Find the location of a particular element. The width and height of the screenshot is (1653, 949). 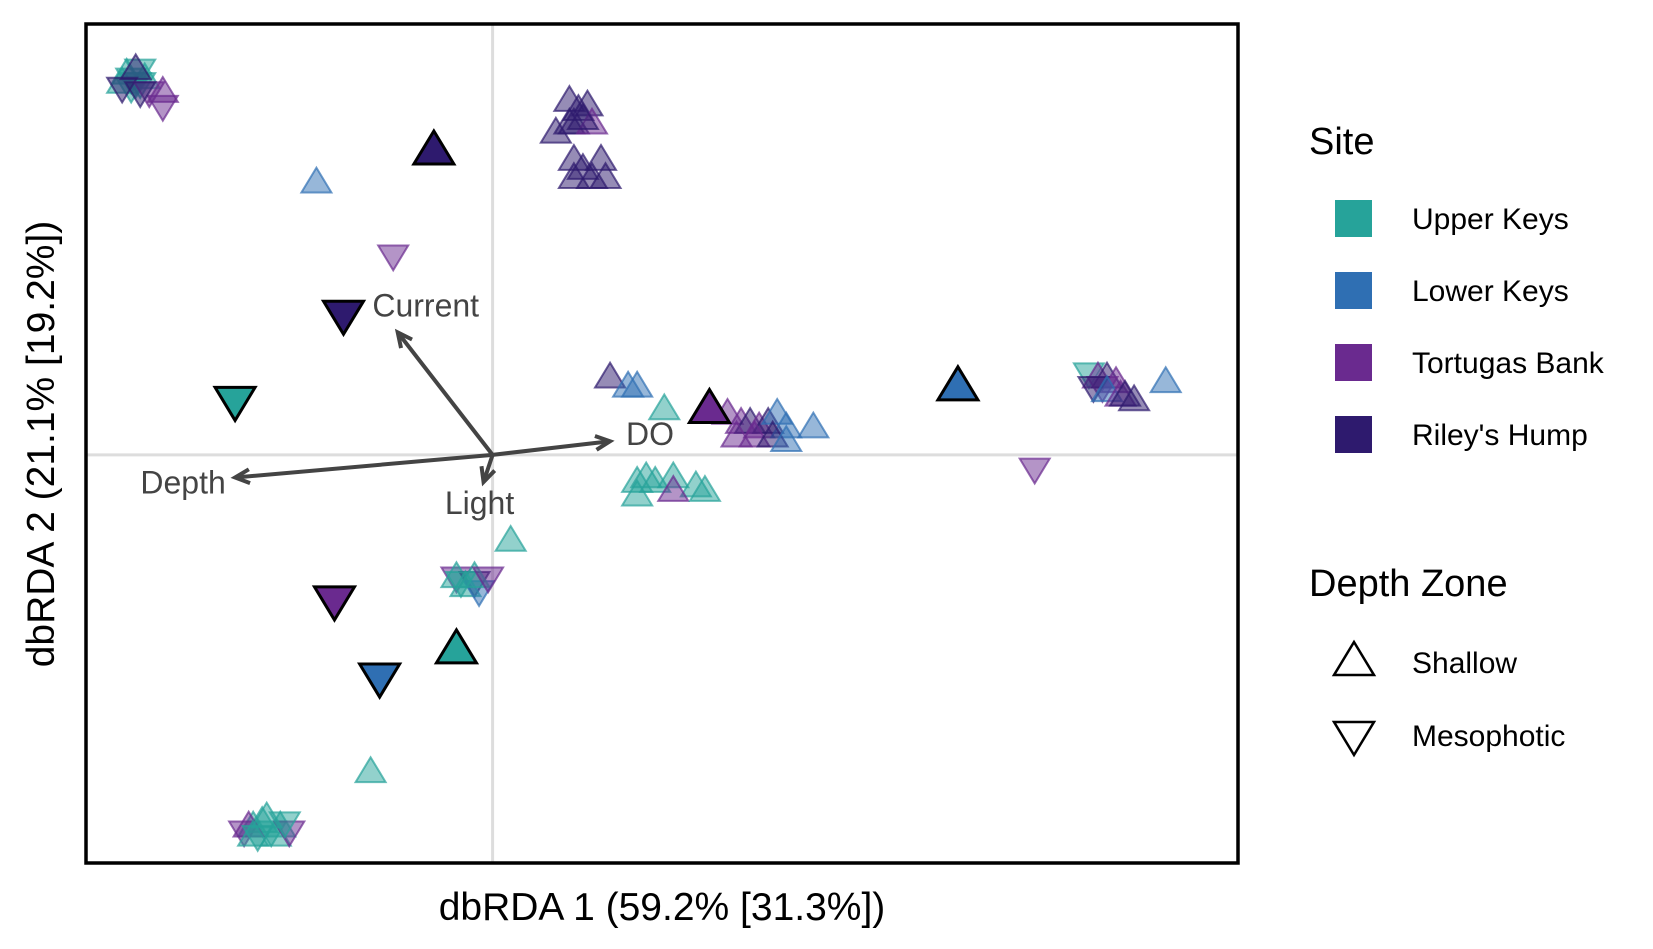

y-axis-title: dbRDA 2 (21.1% [19.2%]) is located at coordinates (41, 444).